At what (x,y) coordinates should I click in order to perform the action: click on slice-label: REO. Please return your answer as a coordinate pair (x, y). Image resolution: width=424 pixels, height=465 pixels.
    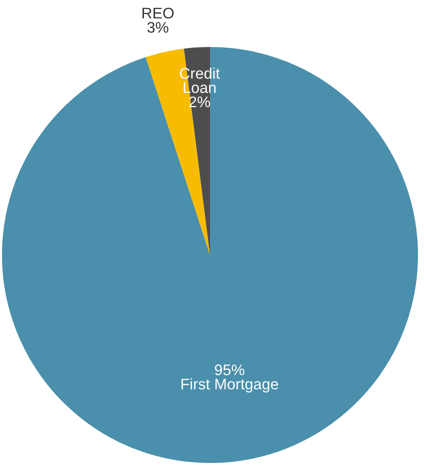
    Looking at the image, I should click on (158, 13).